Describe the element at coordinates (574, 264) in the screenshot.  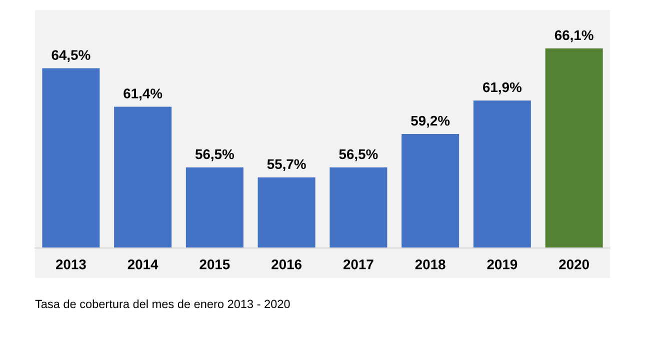
I see `x-tick-label: 2020` at that location.